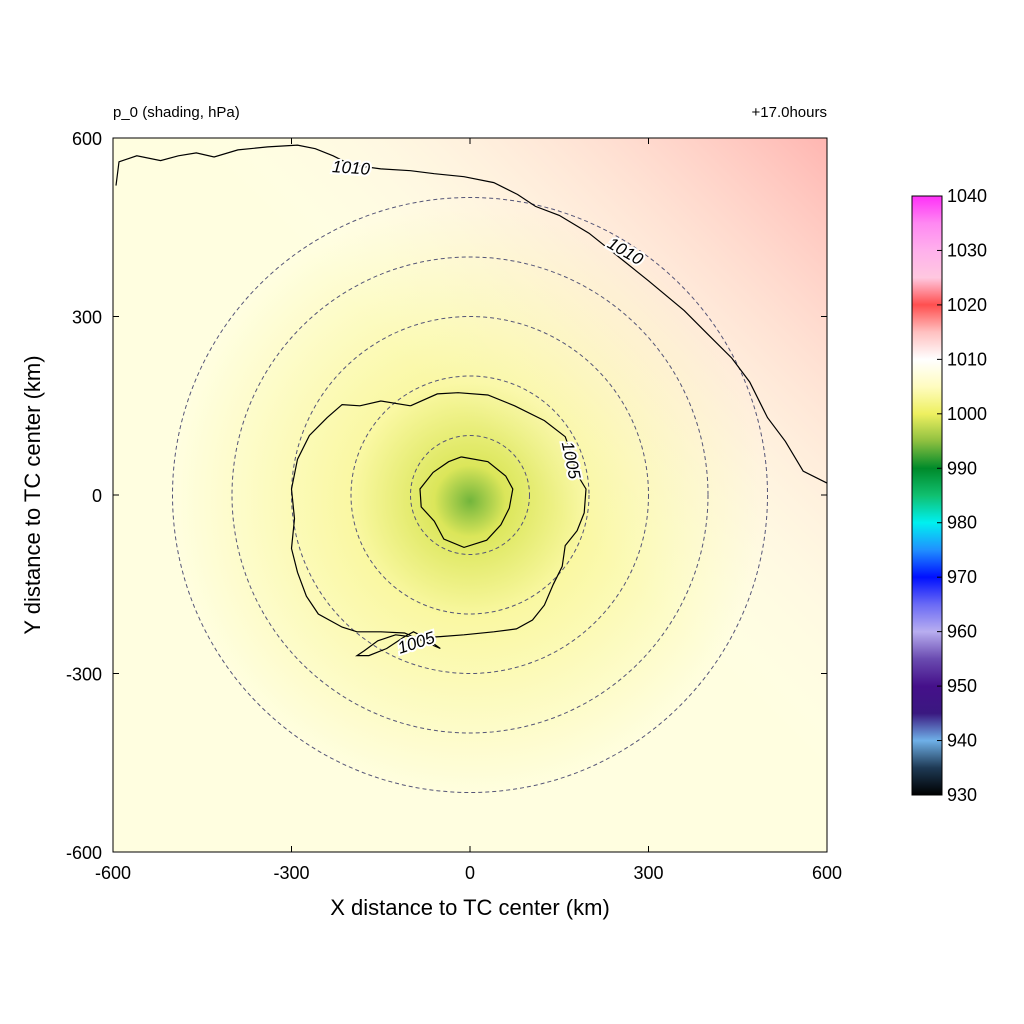  I want to click on colorbar-tick-label: 980, so click(962, 523).